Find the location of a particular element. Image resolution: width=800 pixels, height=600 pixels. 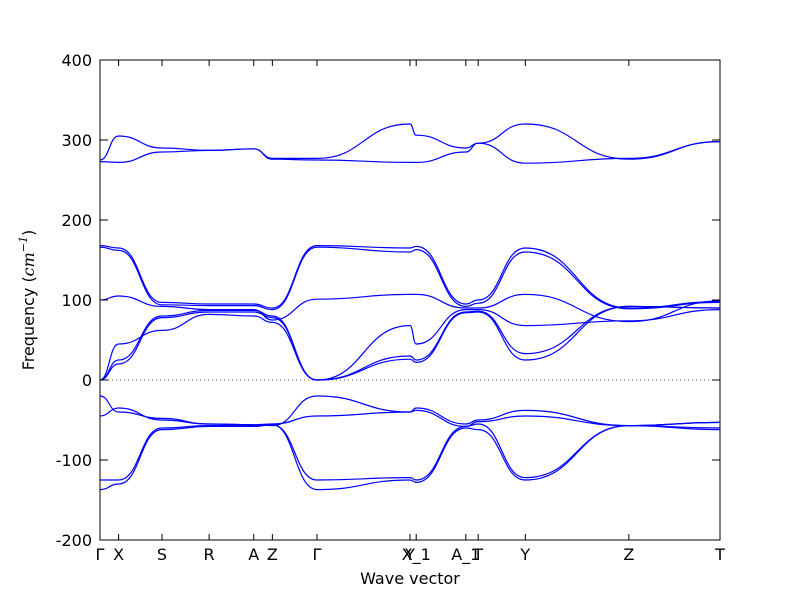

x-tick-label: A is located at coordinates (253, 554).